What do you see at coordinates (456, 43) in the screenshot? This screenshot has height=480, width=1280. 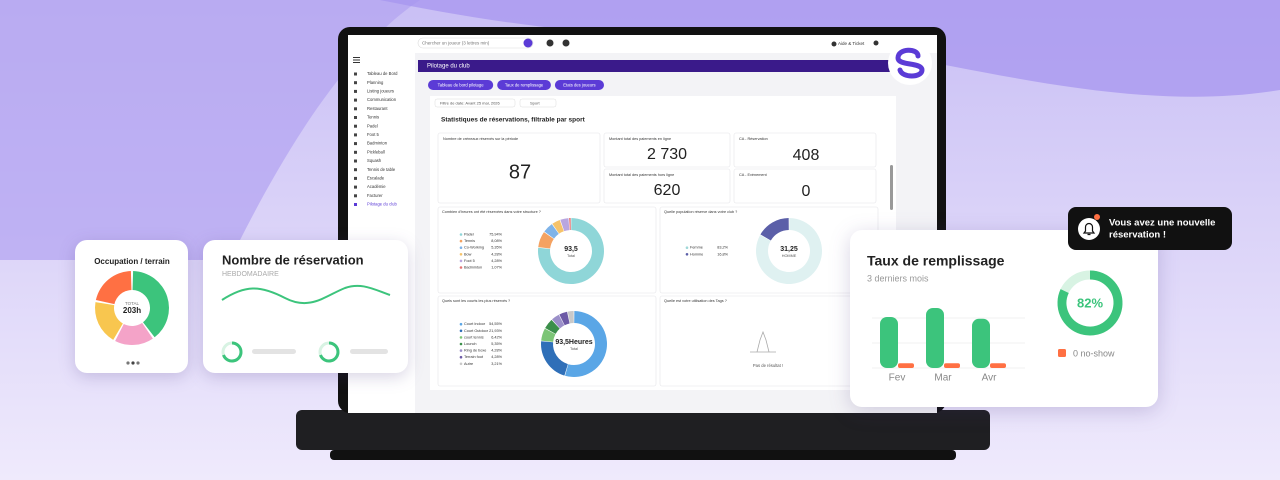 I see `search-placeholder: Chercher un joueur (3 lettres min)` at bounding box center [456, 43].